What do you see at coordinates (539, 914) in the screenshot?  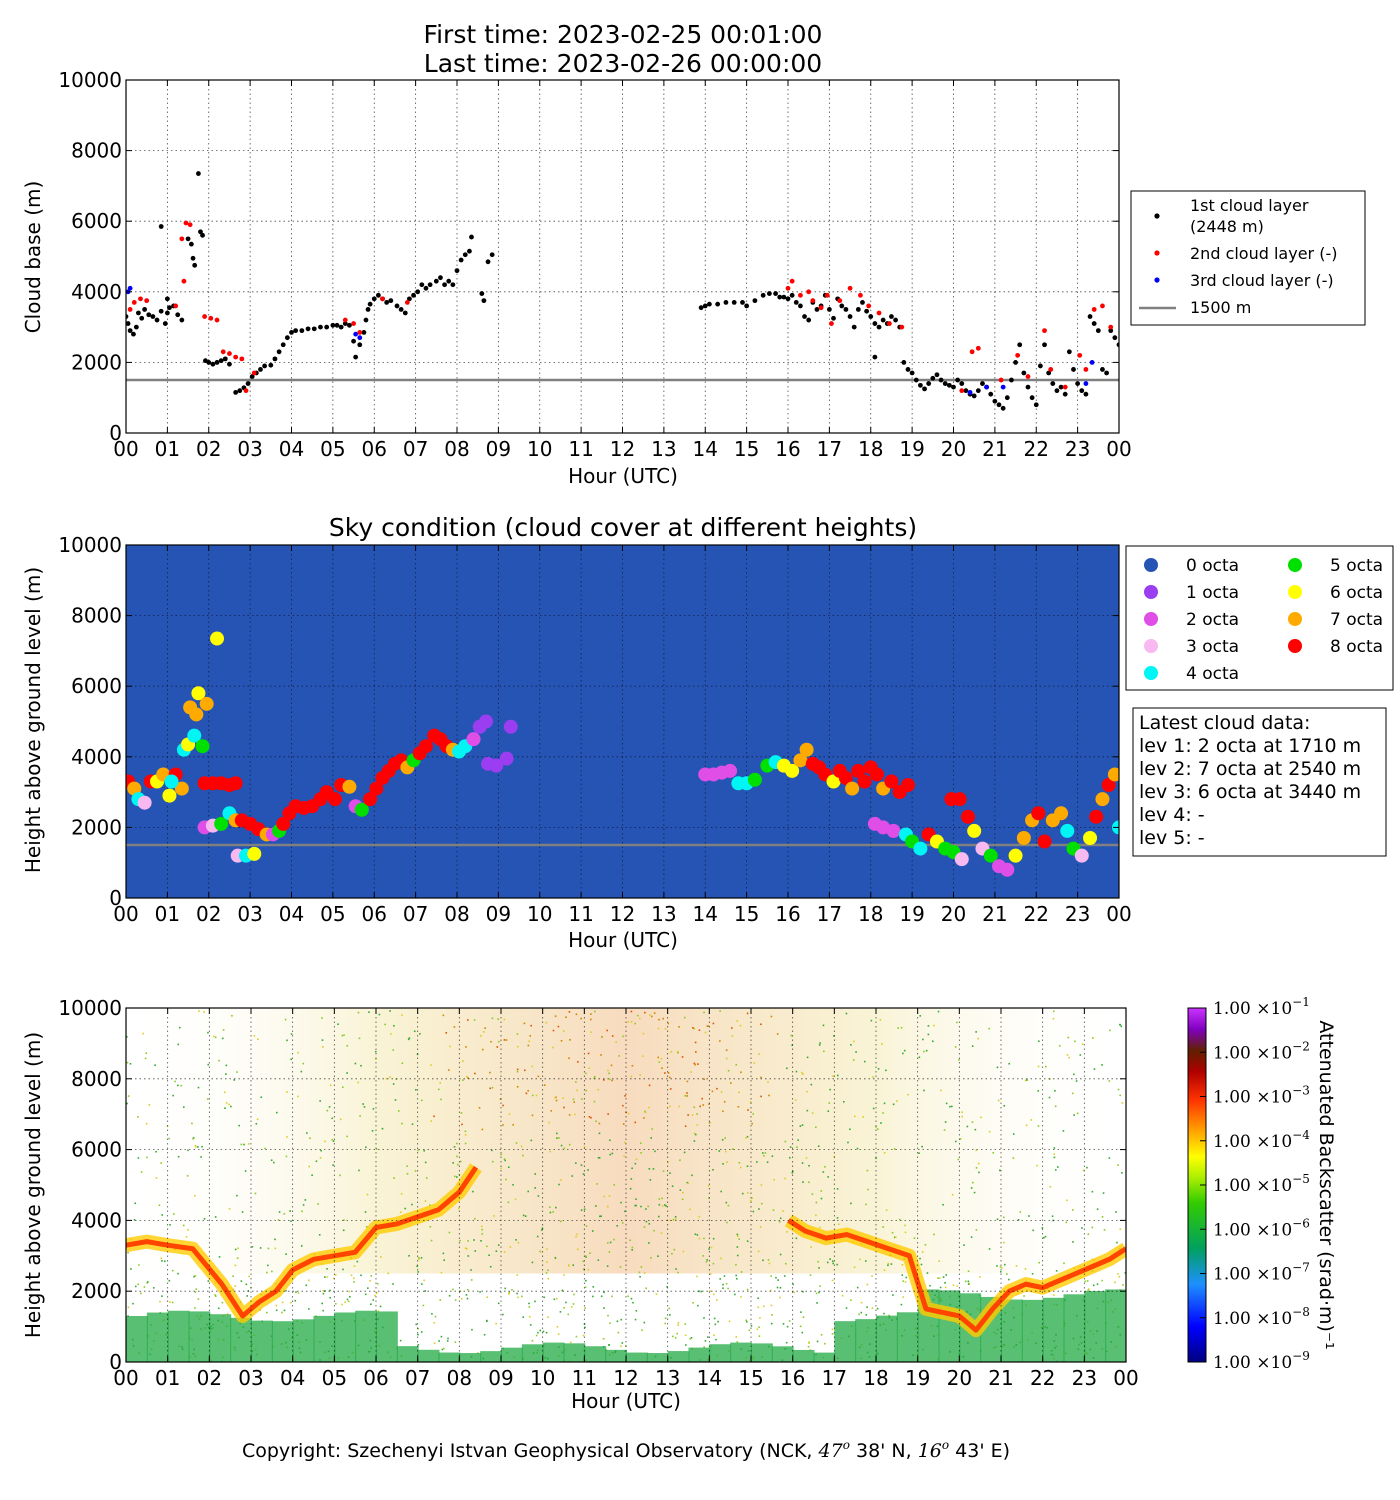 I see `x-tick-label: 10` at bounding box center [539, 914].